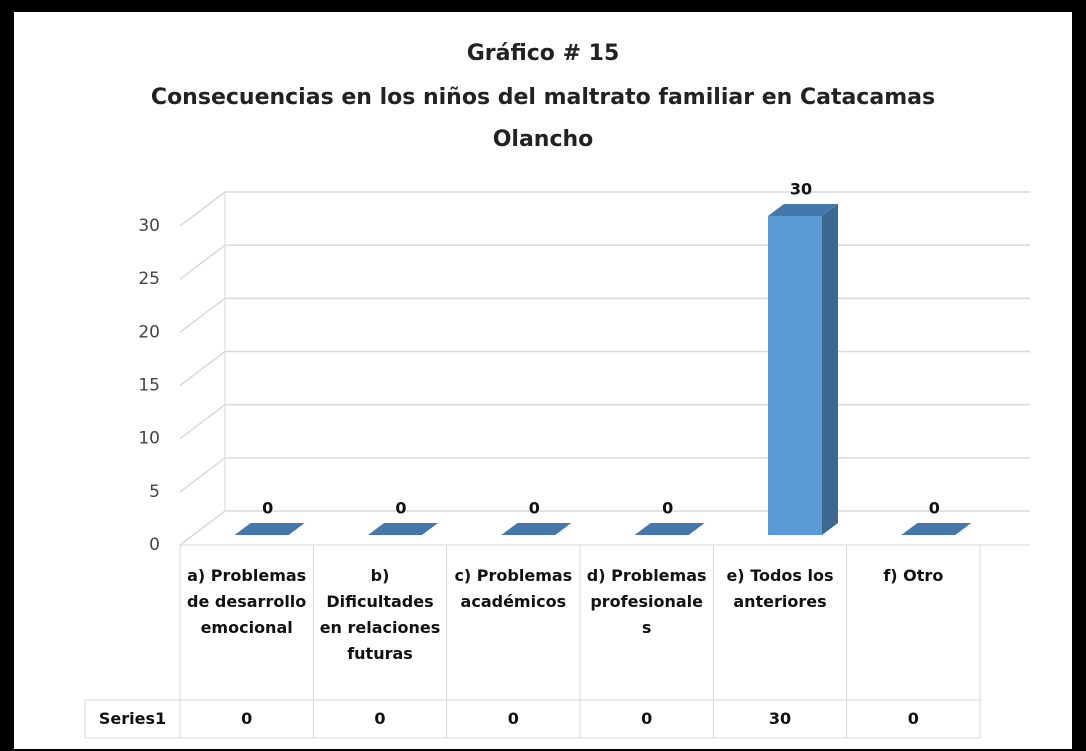 The width and height of the screenshot is (1086, 751). Describe the element at coordinates (543, 53) in the screenshot. I see `chart-title: Gráfico # 15` at that location.